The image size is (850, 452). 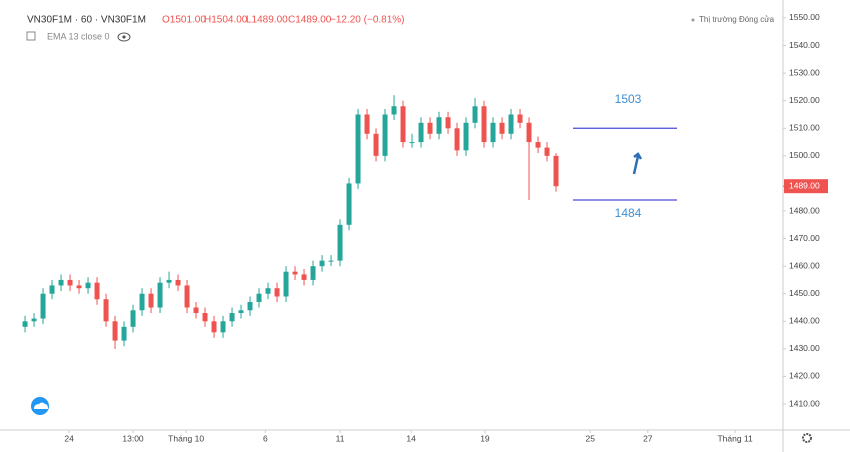 I want to click on x-tick-label: 25, so click(x=590, y=438).